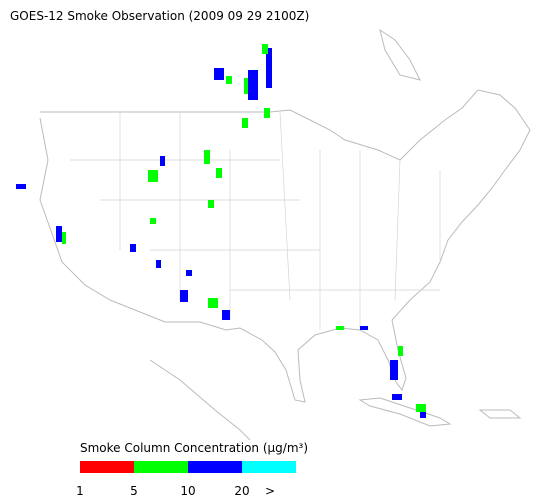  What do you see at coordinates (80, 491) in the screenshot?
I see `legend-label: 1` at bounding box center [80, 491].